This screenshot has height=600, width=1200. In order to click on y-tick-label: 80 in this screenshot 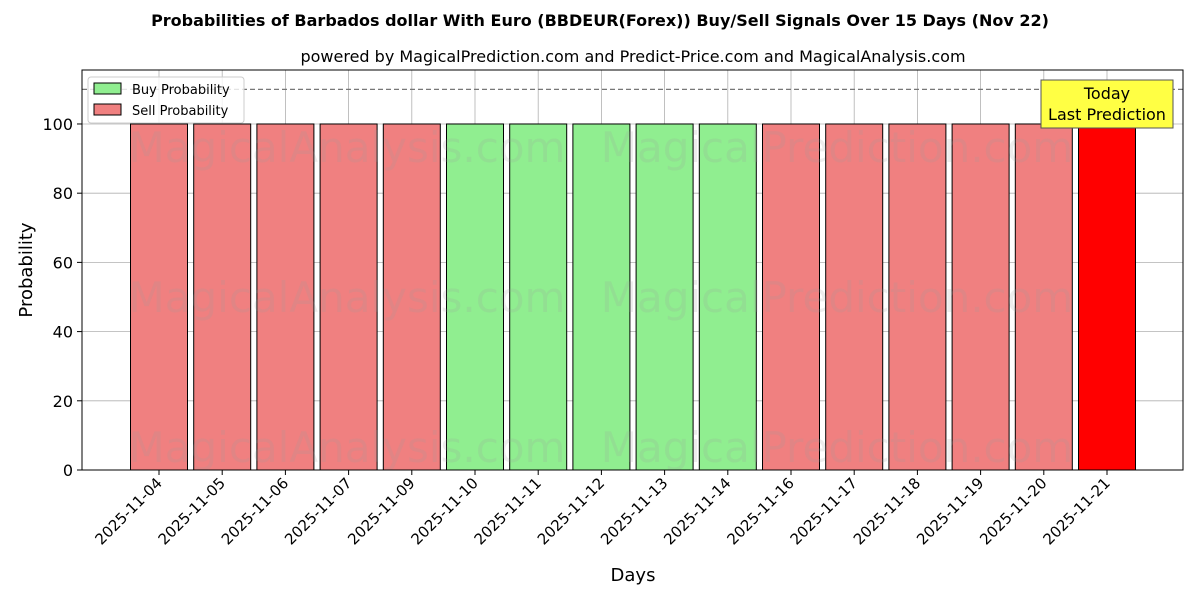, I will do `click(63, 193)`.